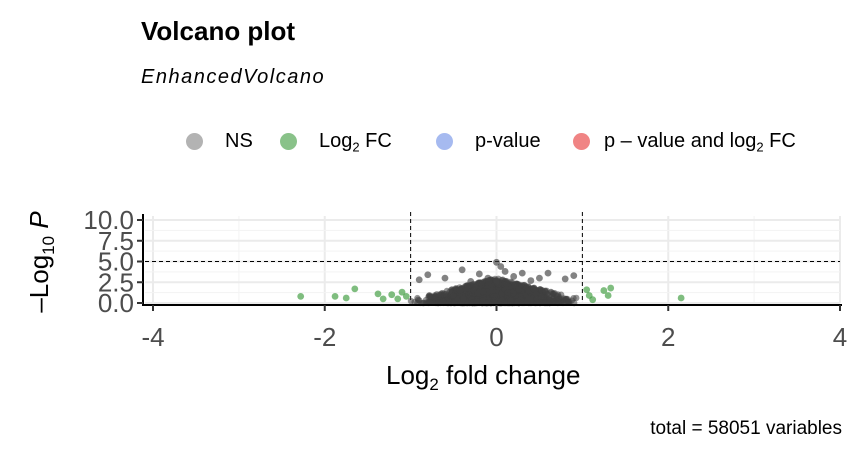 The image size is (863, 461). Describe the element at coordinates (239, 141) in the screenshot. I see `legend-label-ns: NS` at that location.